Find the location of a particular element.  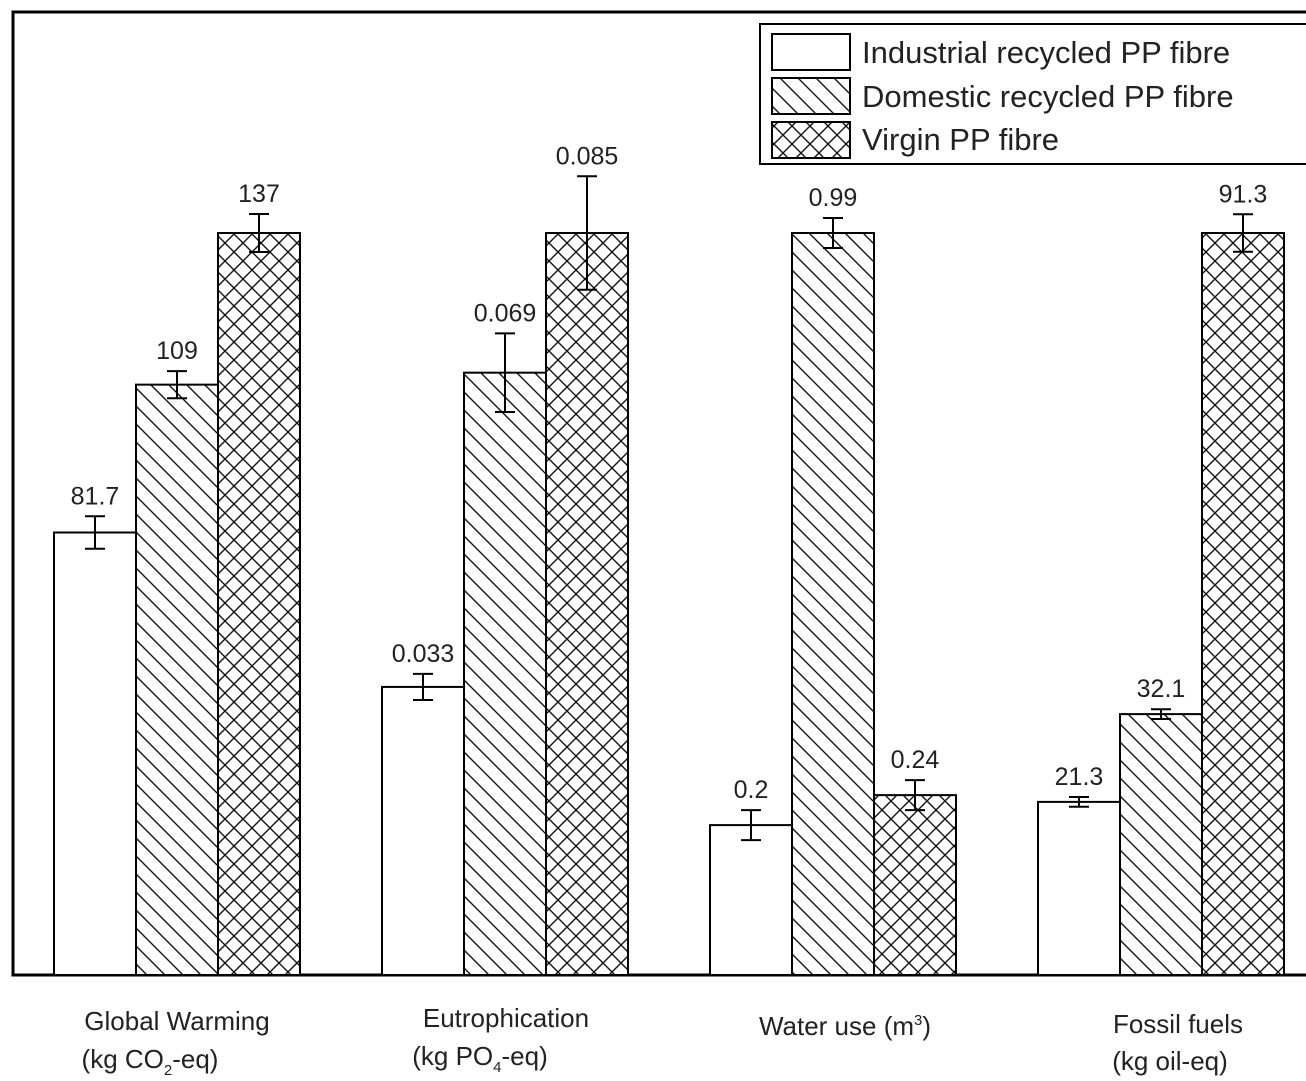

value-label-ff-series-0: 21.3 is located at coordinates (1079, 777).